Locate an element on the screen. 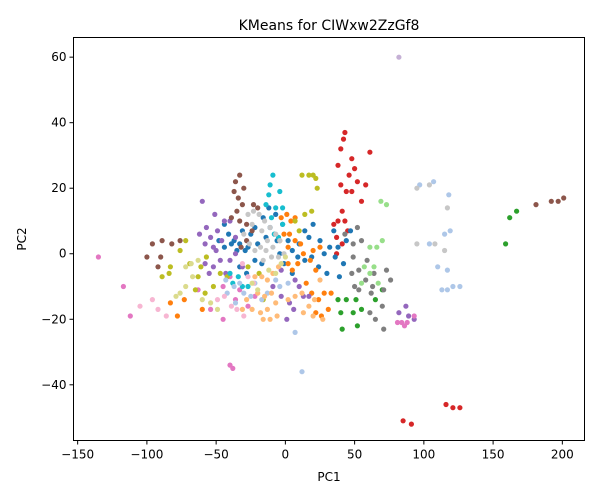 This screenshot has width=600, height=500. x-tick-label: −50 is located at coordinates (215, 455).